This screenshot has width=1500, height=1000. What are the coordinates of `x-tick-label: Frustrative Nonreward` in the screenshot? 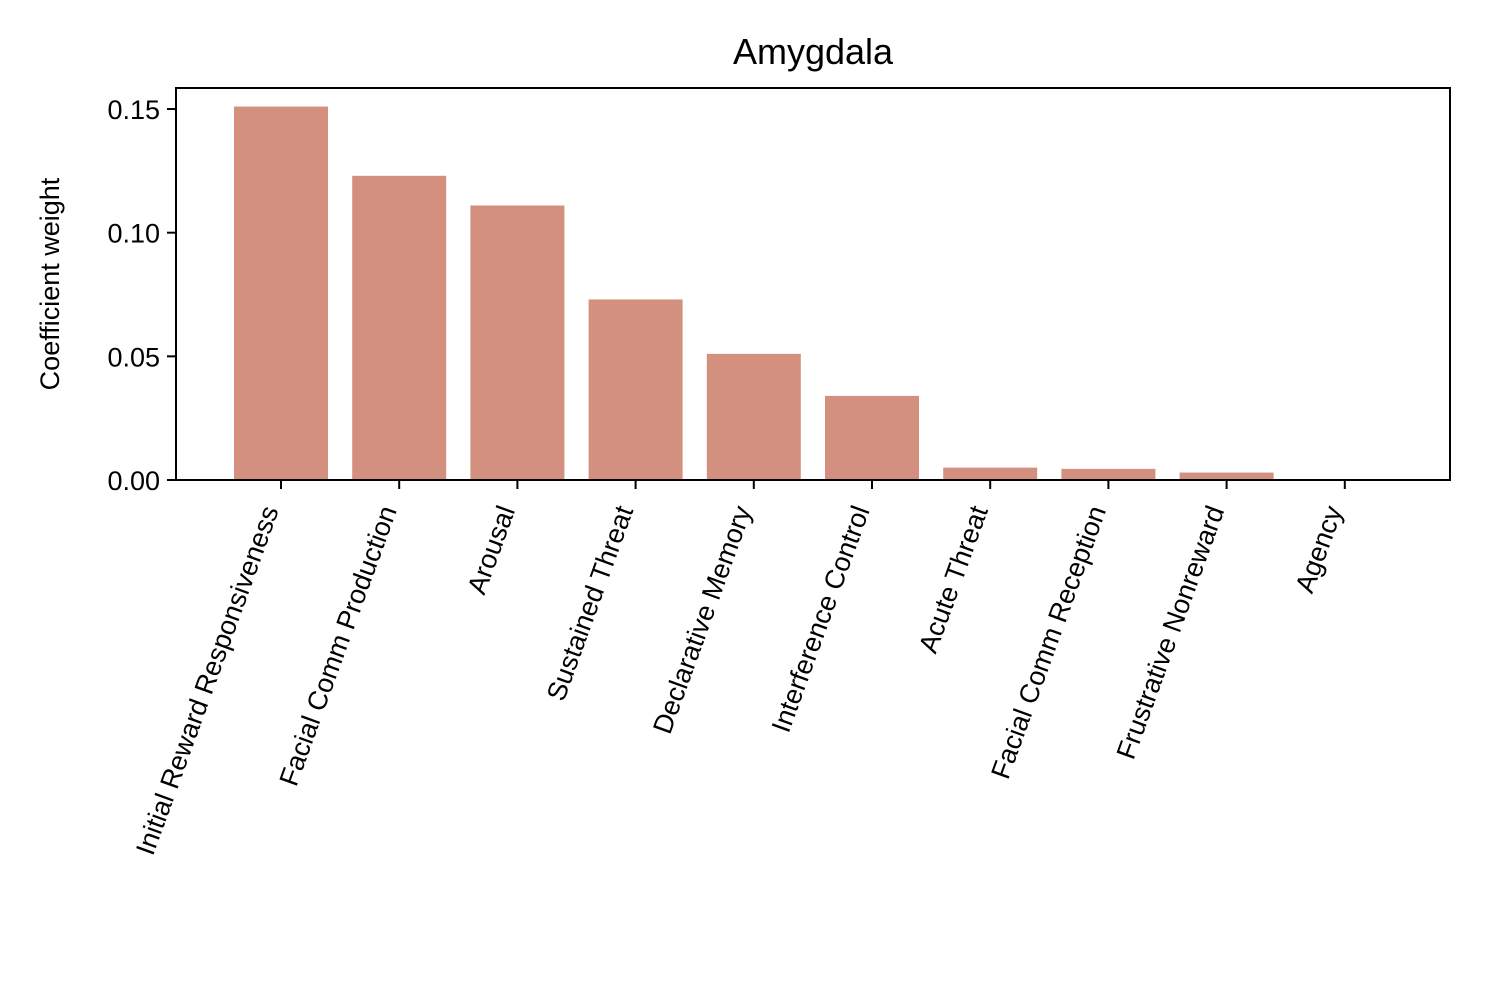 It's located at (1171, 632).